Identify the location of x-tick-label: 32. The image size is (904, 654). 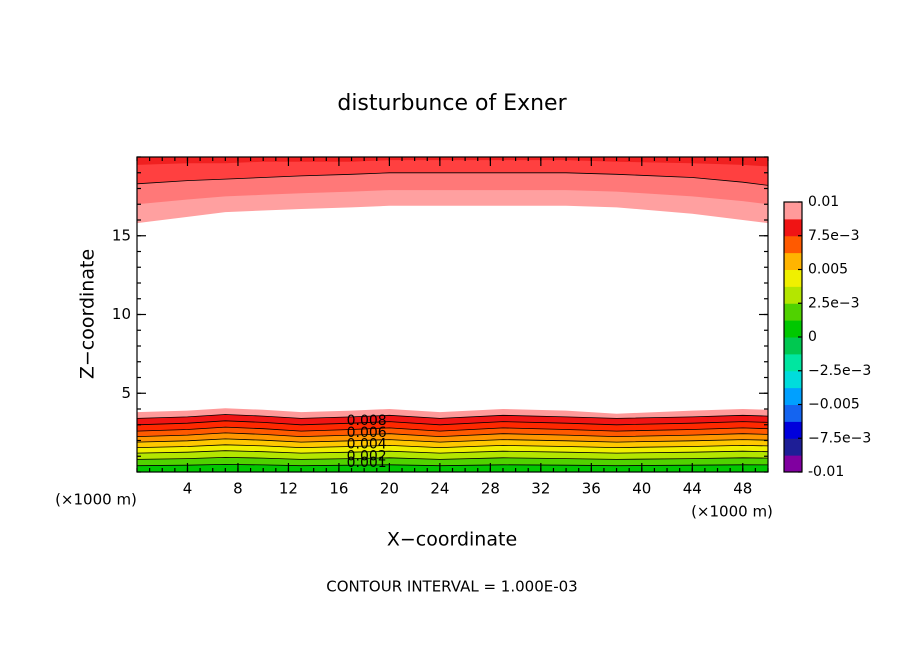
(540, 489).